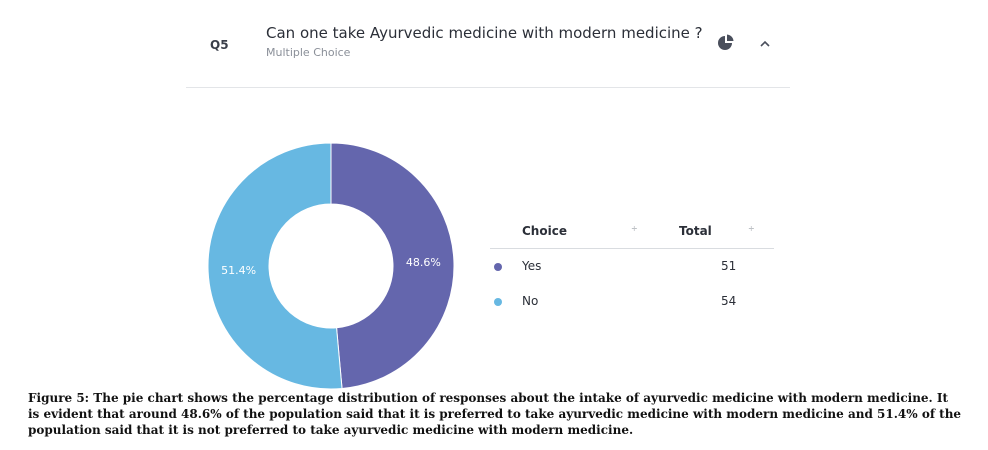 The width and height of the screenshot is (988, 450). What do you see at coordinates (695, 231) in the screenshot?
I see `total-column-header: Total` at bounding box center [695, 231].